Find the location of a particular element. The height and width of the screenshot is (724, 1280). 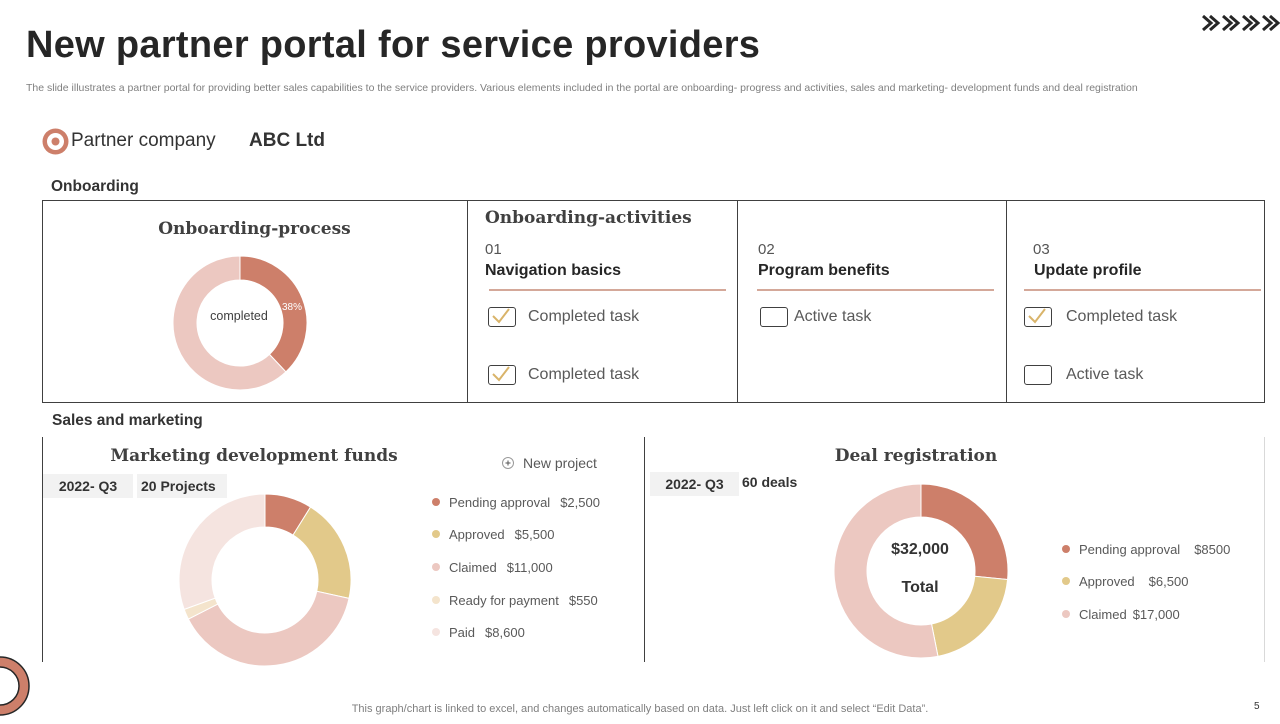

new-project-label: New project is located at coordinates (560, 463).